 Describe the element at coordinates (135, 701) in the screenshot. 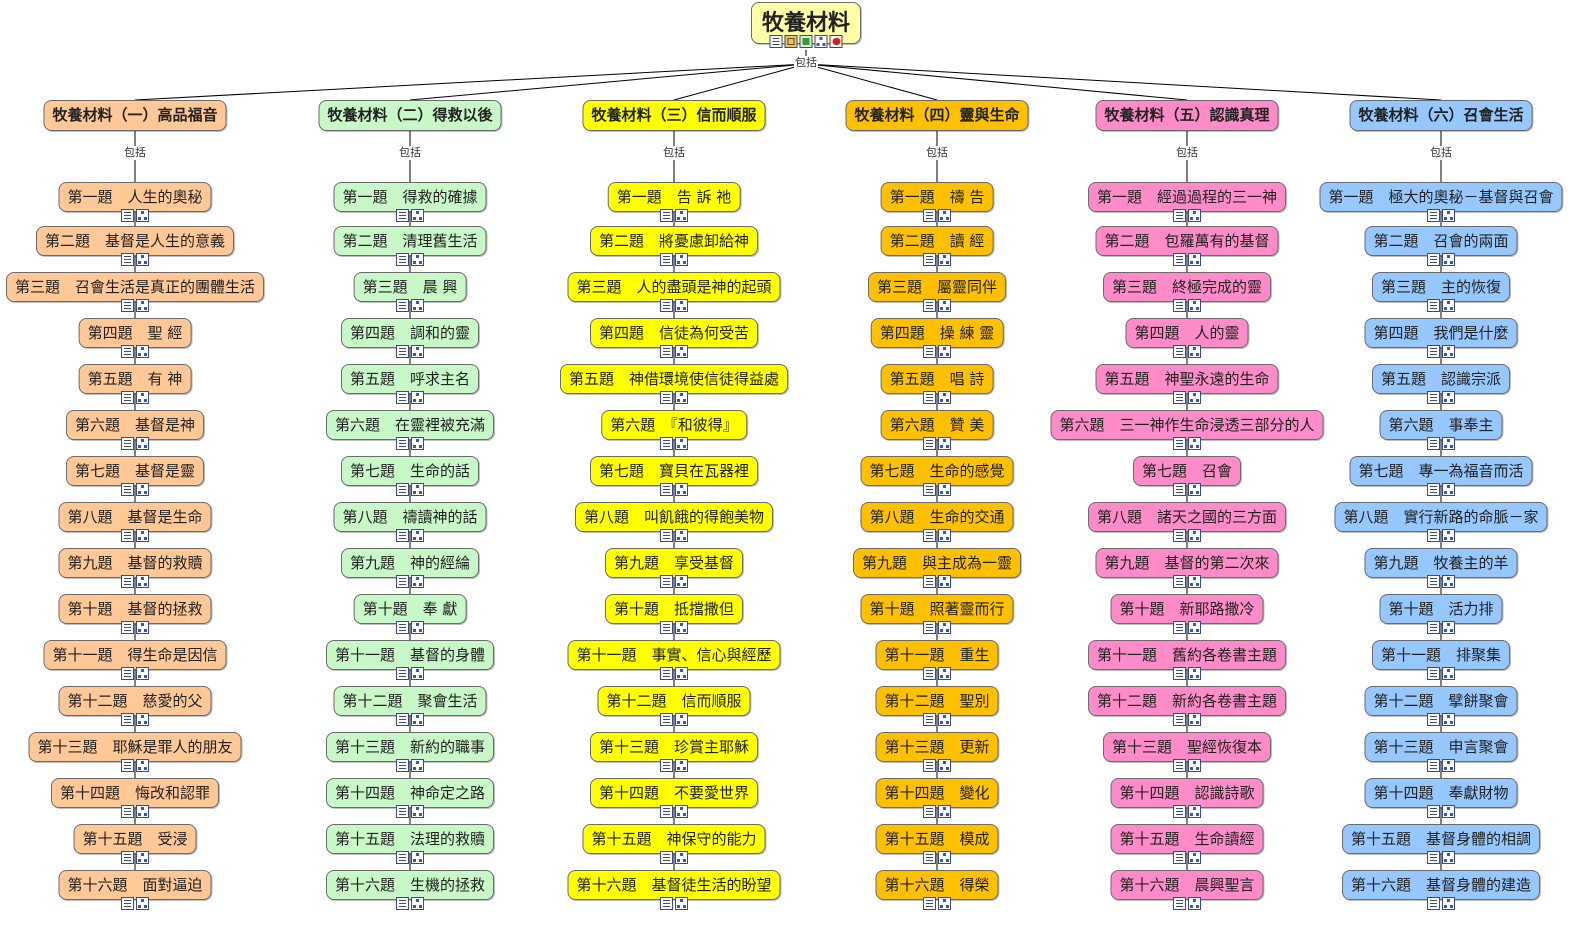

I see `topic-node: 第十二題 慈愛的父` at that location.